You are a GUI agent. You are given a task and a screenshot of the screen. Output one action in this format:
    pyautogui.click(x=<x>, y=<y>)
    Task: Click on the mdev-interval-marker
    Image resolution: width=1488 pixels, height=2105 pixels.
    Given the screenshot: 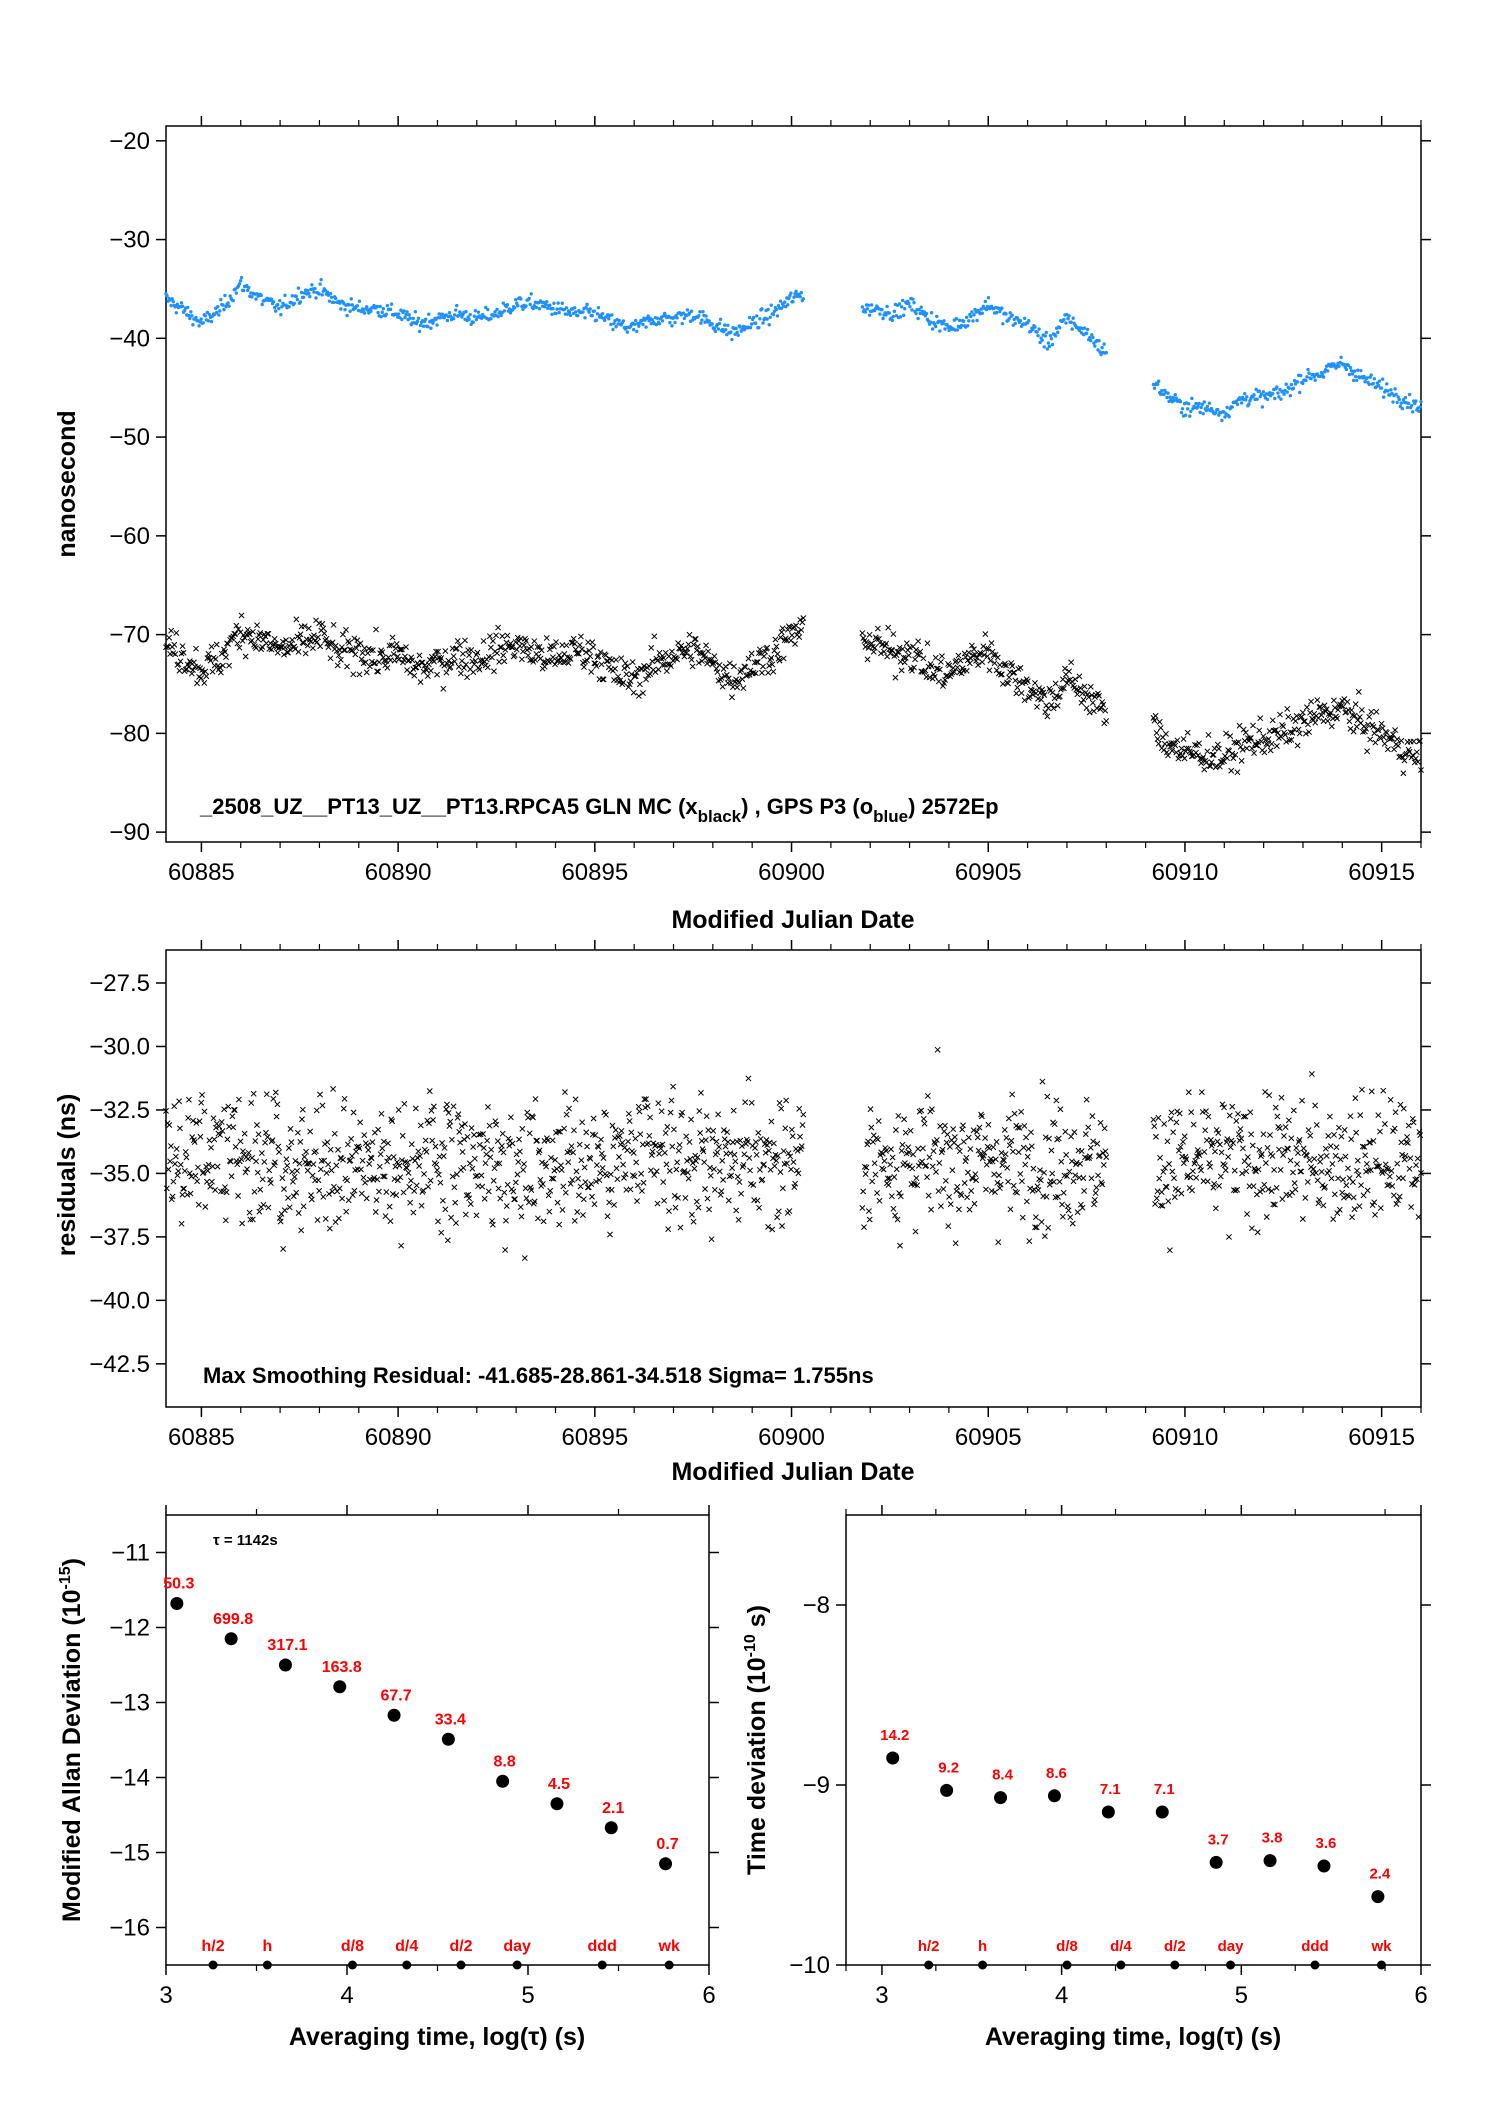 What is the action you would take?
    pyautogui.click(x=517, y=1965)
    